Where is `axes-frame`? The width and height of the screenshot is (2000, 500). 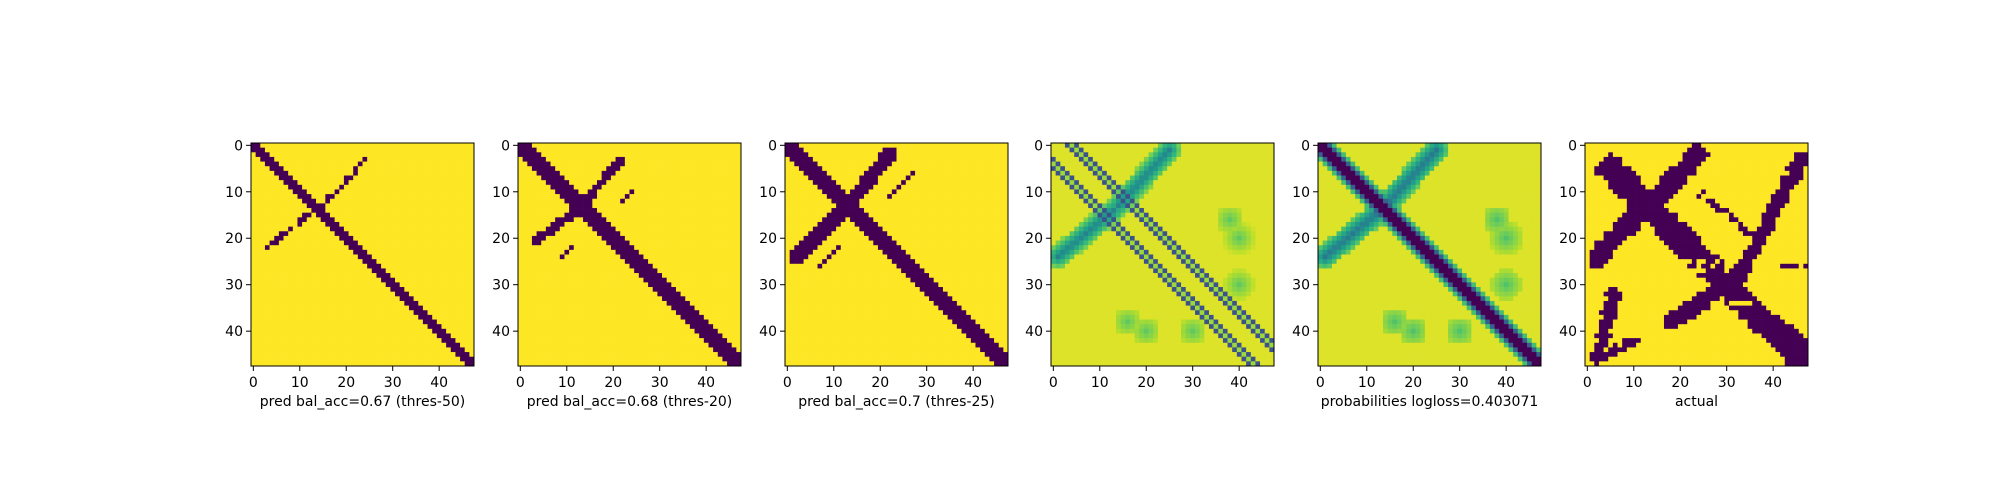
axes-frame is located at coordinates (629, 254).